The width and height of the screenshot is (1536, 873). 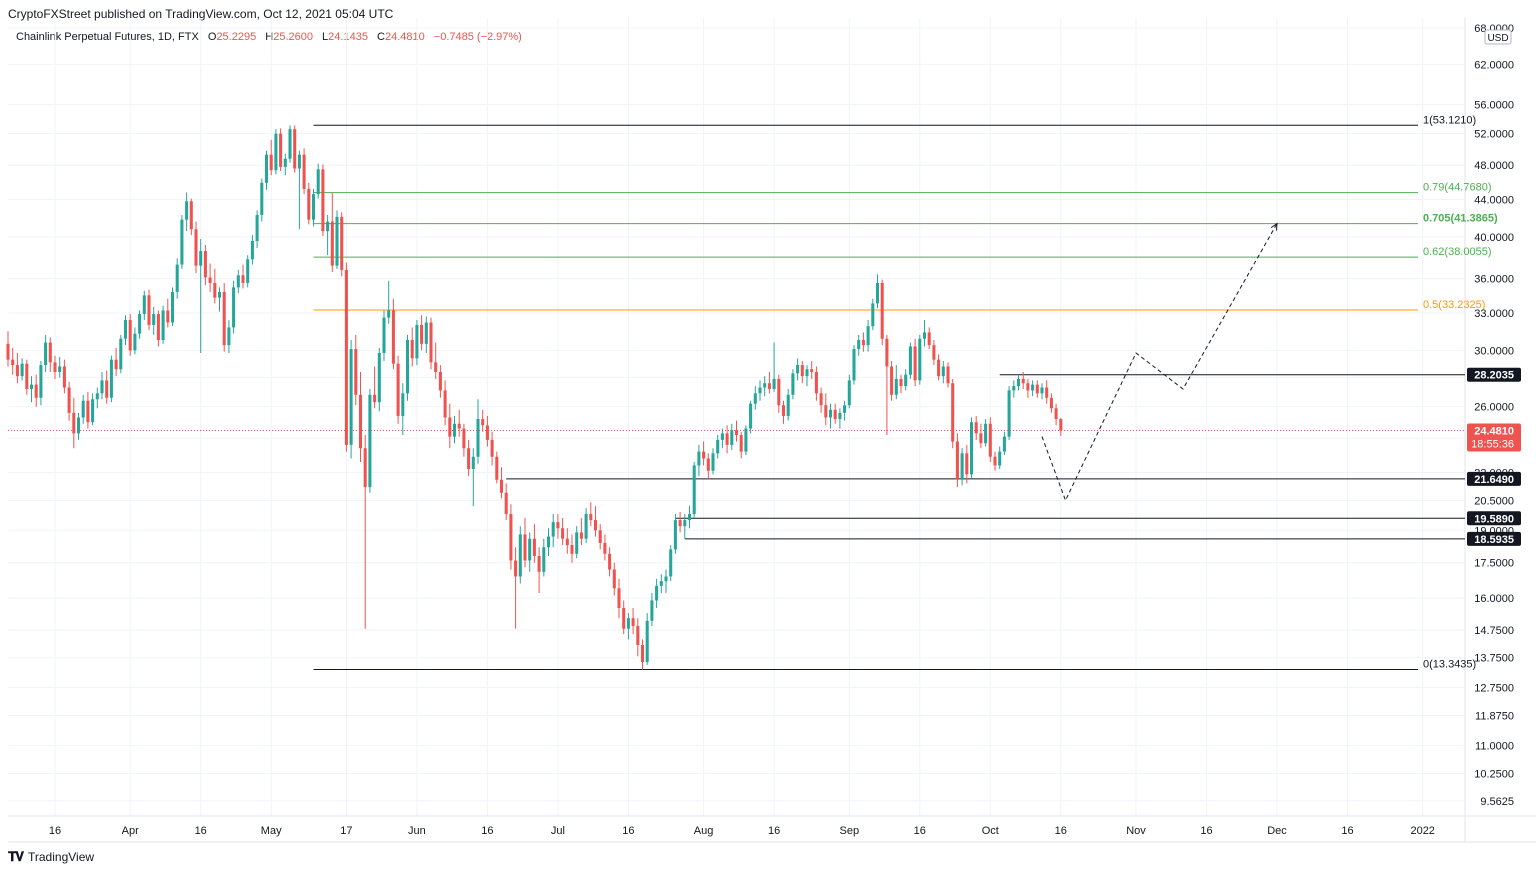 I want to click on y-tick-label: 17.5000, so click(x=1494, y=564).